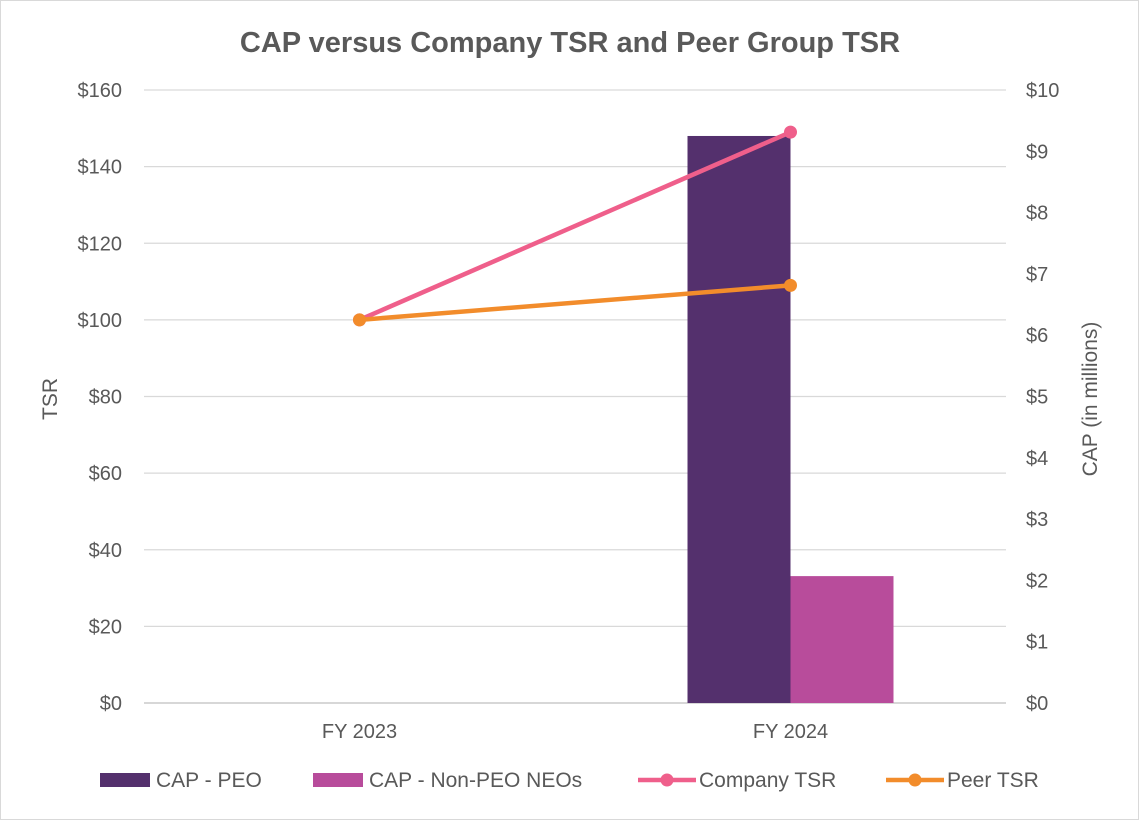 The image size is (1139, 820). Describe the element at coordinates (667, 780) in the screenshot. I see `legend-marker-company-tsr` at that location.